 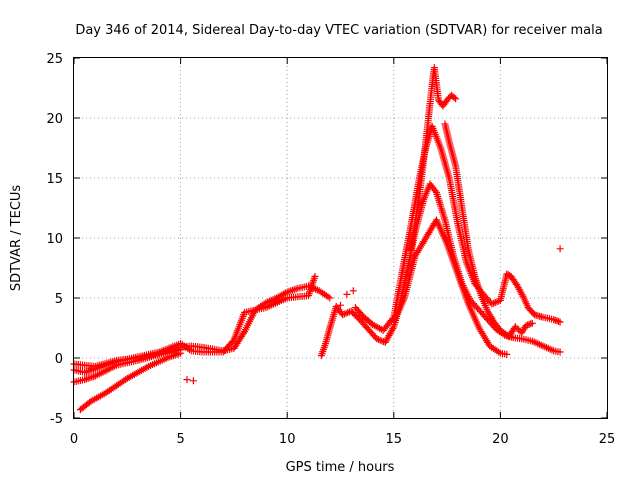 What do you see at coordinates (16, 238) in the screenshot?
I see `y-axis-label: SDTVAR / TECUs` at bounding box center [16, 238].